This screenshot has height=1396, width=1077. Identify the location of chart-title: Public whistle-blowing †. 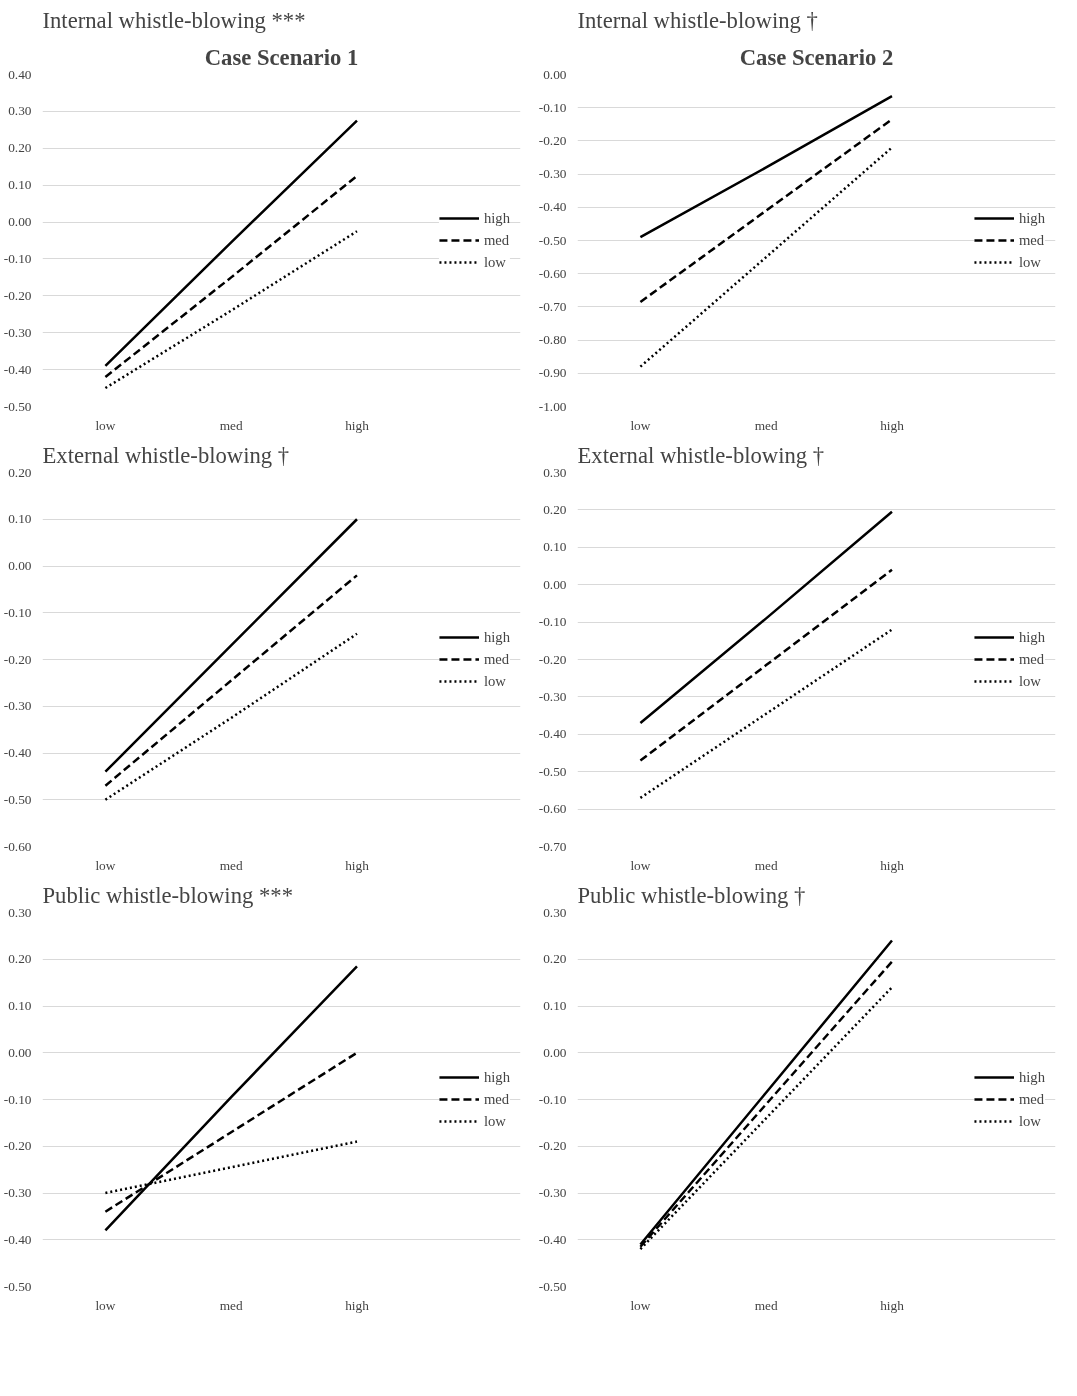
(691, 895).